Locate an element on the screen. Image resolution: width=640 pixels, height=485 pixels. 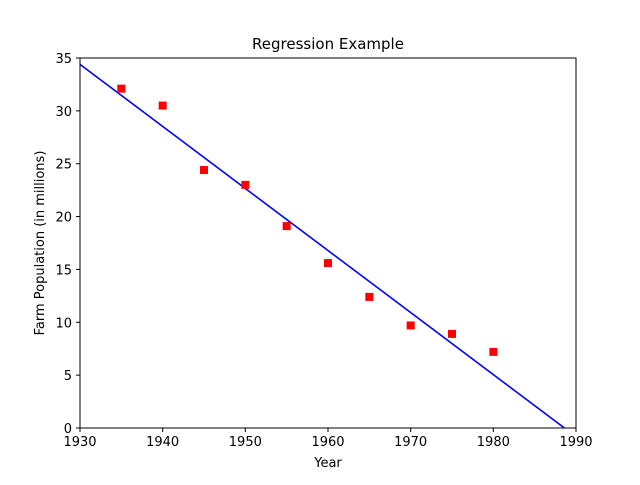
chart-title: Regression Example is located at coordinates (328, 44).